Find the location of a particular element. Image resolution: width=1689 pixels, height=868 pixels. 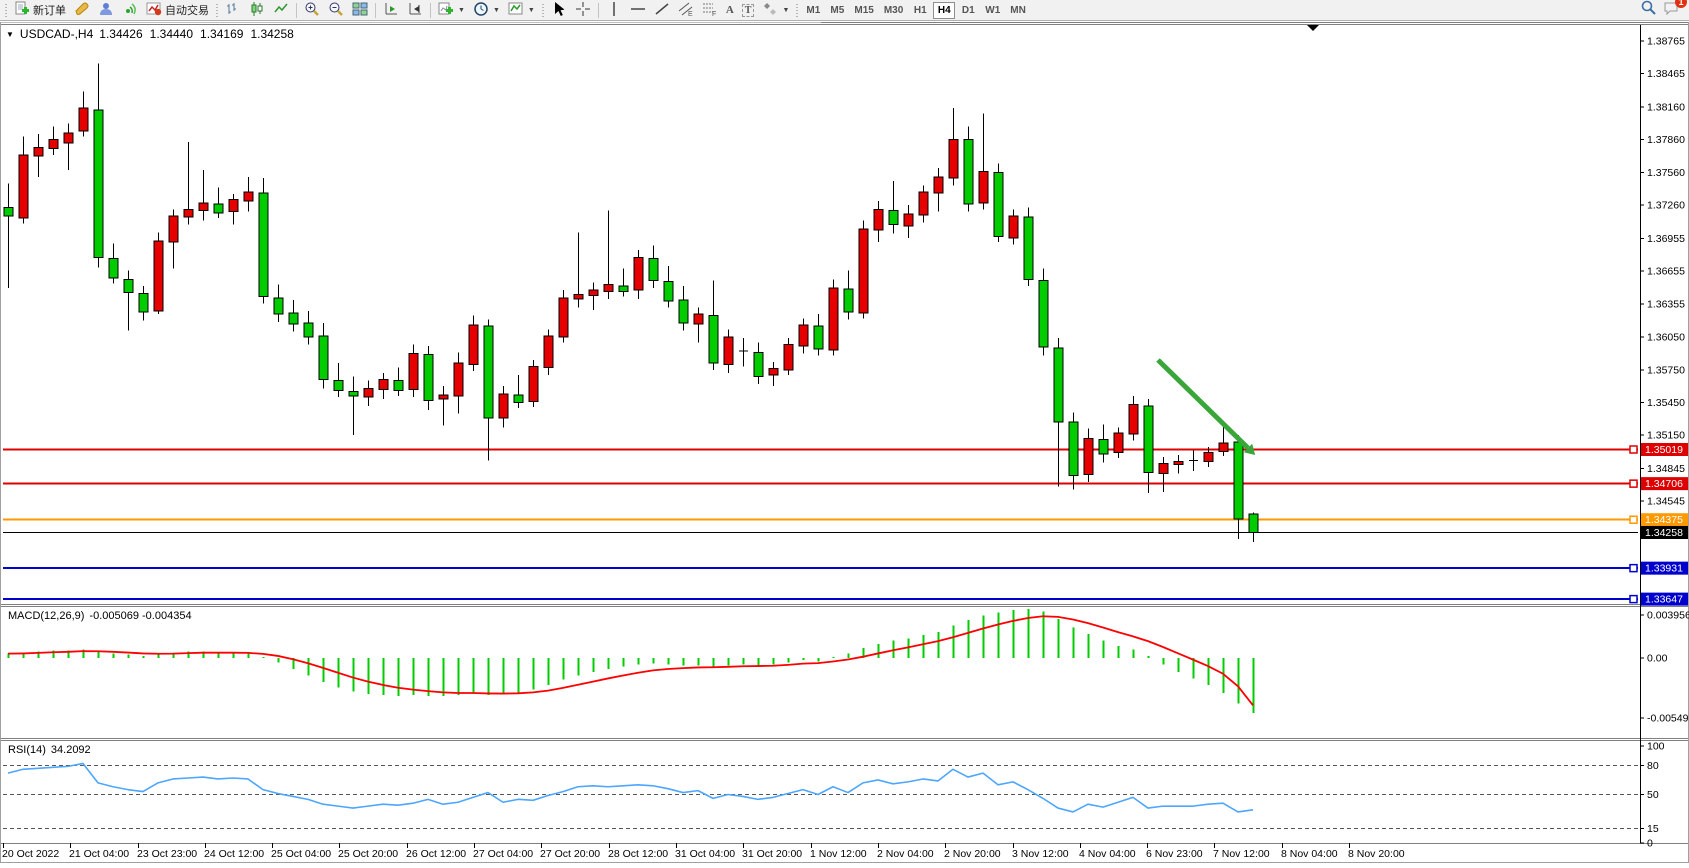

svg-text: 25 Oct 04:00 is located at coordinates (301, 854).